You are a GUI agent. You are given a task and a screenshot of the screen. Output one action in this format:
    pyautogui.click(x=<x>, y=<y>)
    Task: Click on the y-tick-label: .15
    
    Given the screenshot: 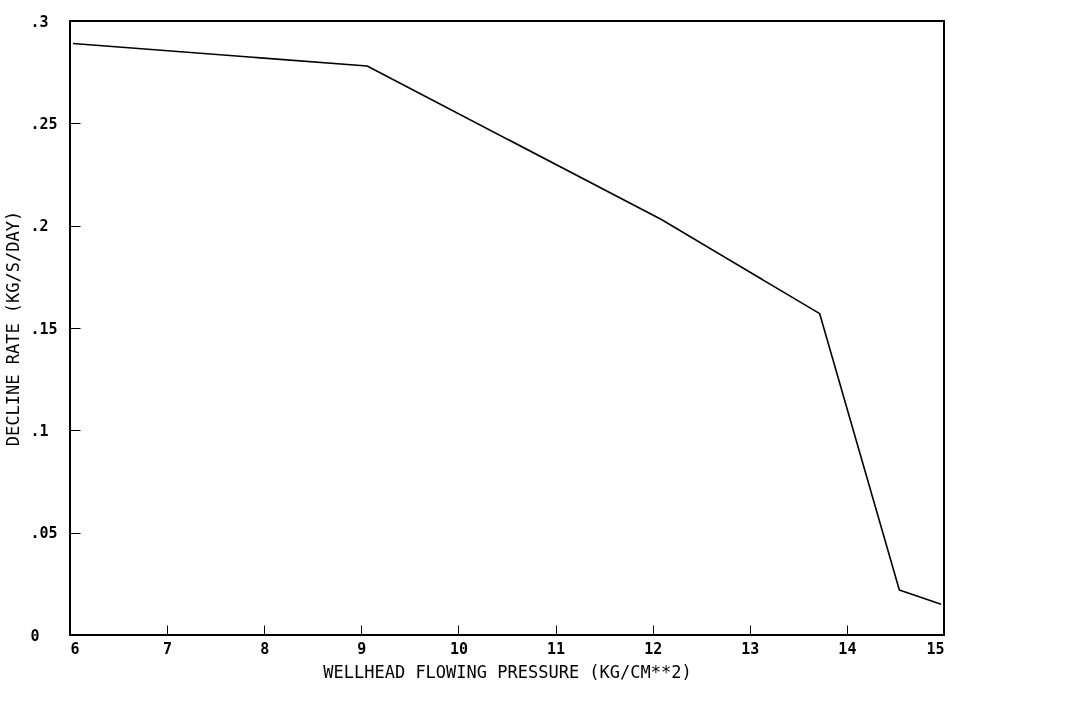 What is the action you would take?
    pyautogui.click(x=44, y=328)
    